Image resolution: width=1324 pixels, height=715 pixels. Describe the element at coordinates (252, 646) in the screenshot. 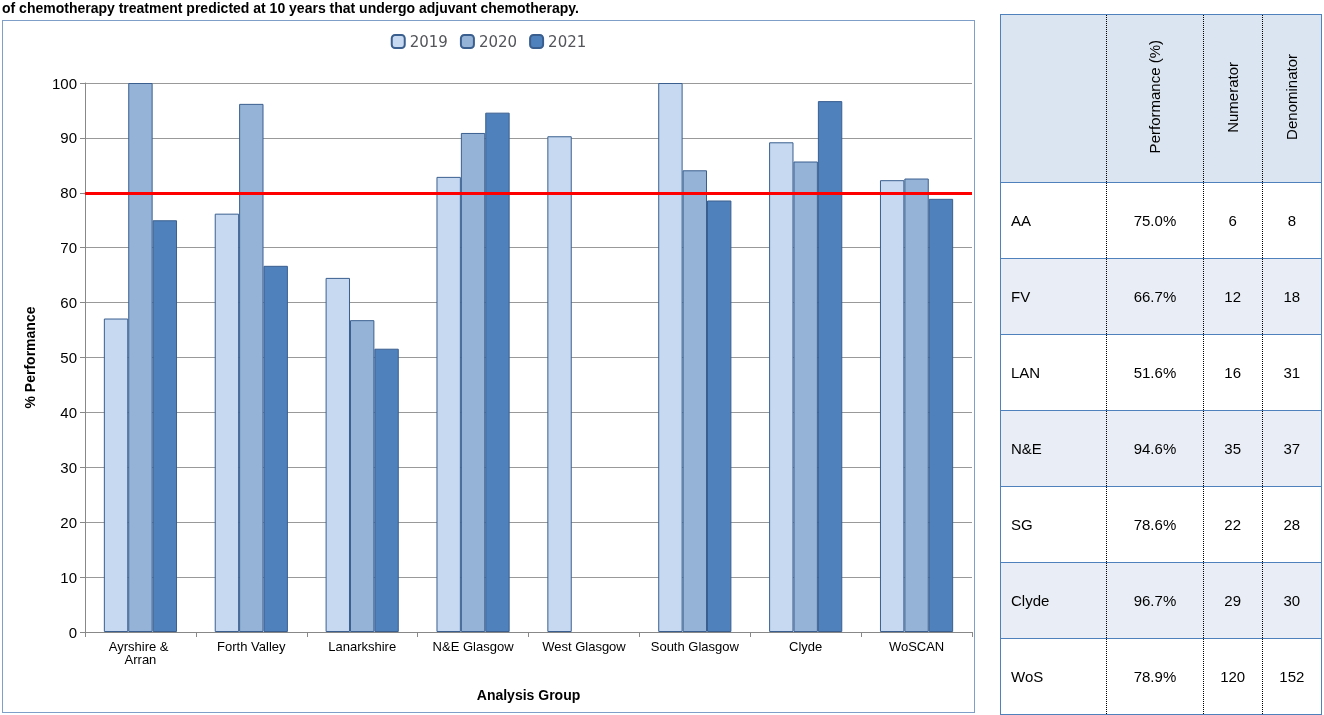

I see `x-tick-label: Forth Valley` at that location.